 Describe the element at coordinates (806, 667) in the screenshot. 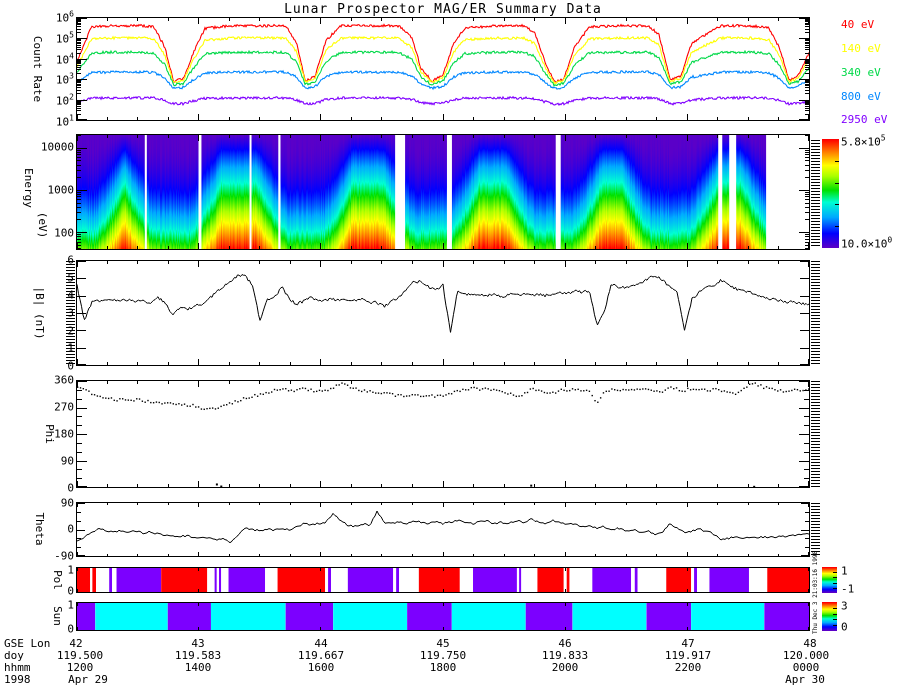

I see `hhmm-tick: 0000` at that location.